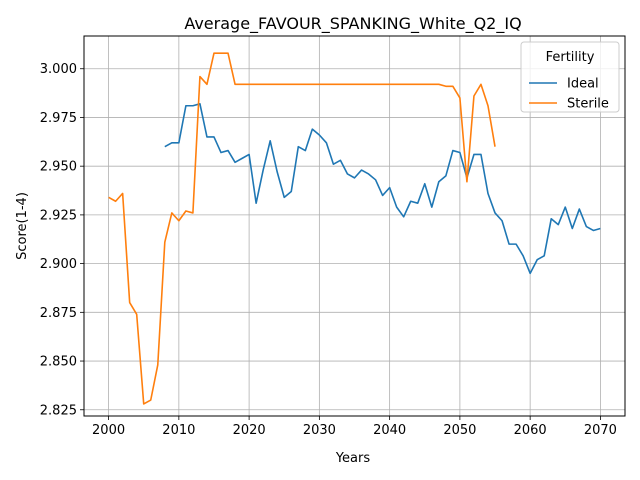 The width and height of the screenshot is (640, 480). I want to click on y-tick-label: 2.875, so click(58, 313).